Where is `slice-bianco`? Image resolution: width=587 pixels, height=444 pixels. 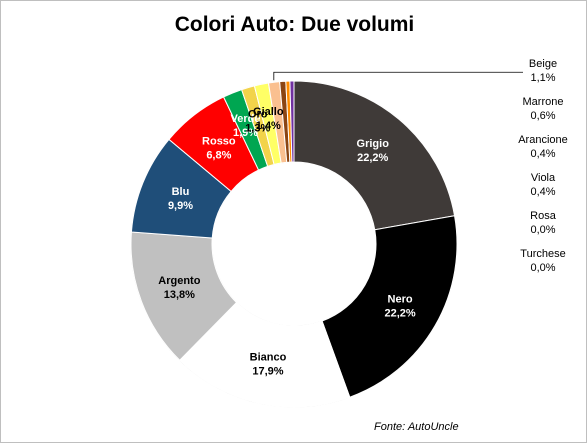 slice-bianco is located at coordinates (265, 354).